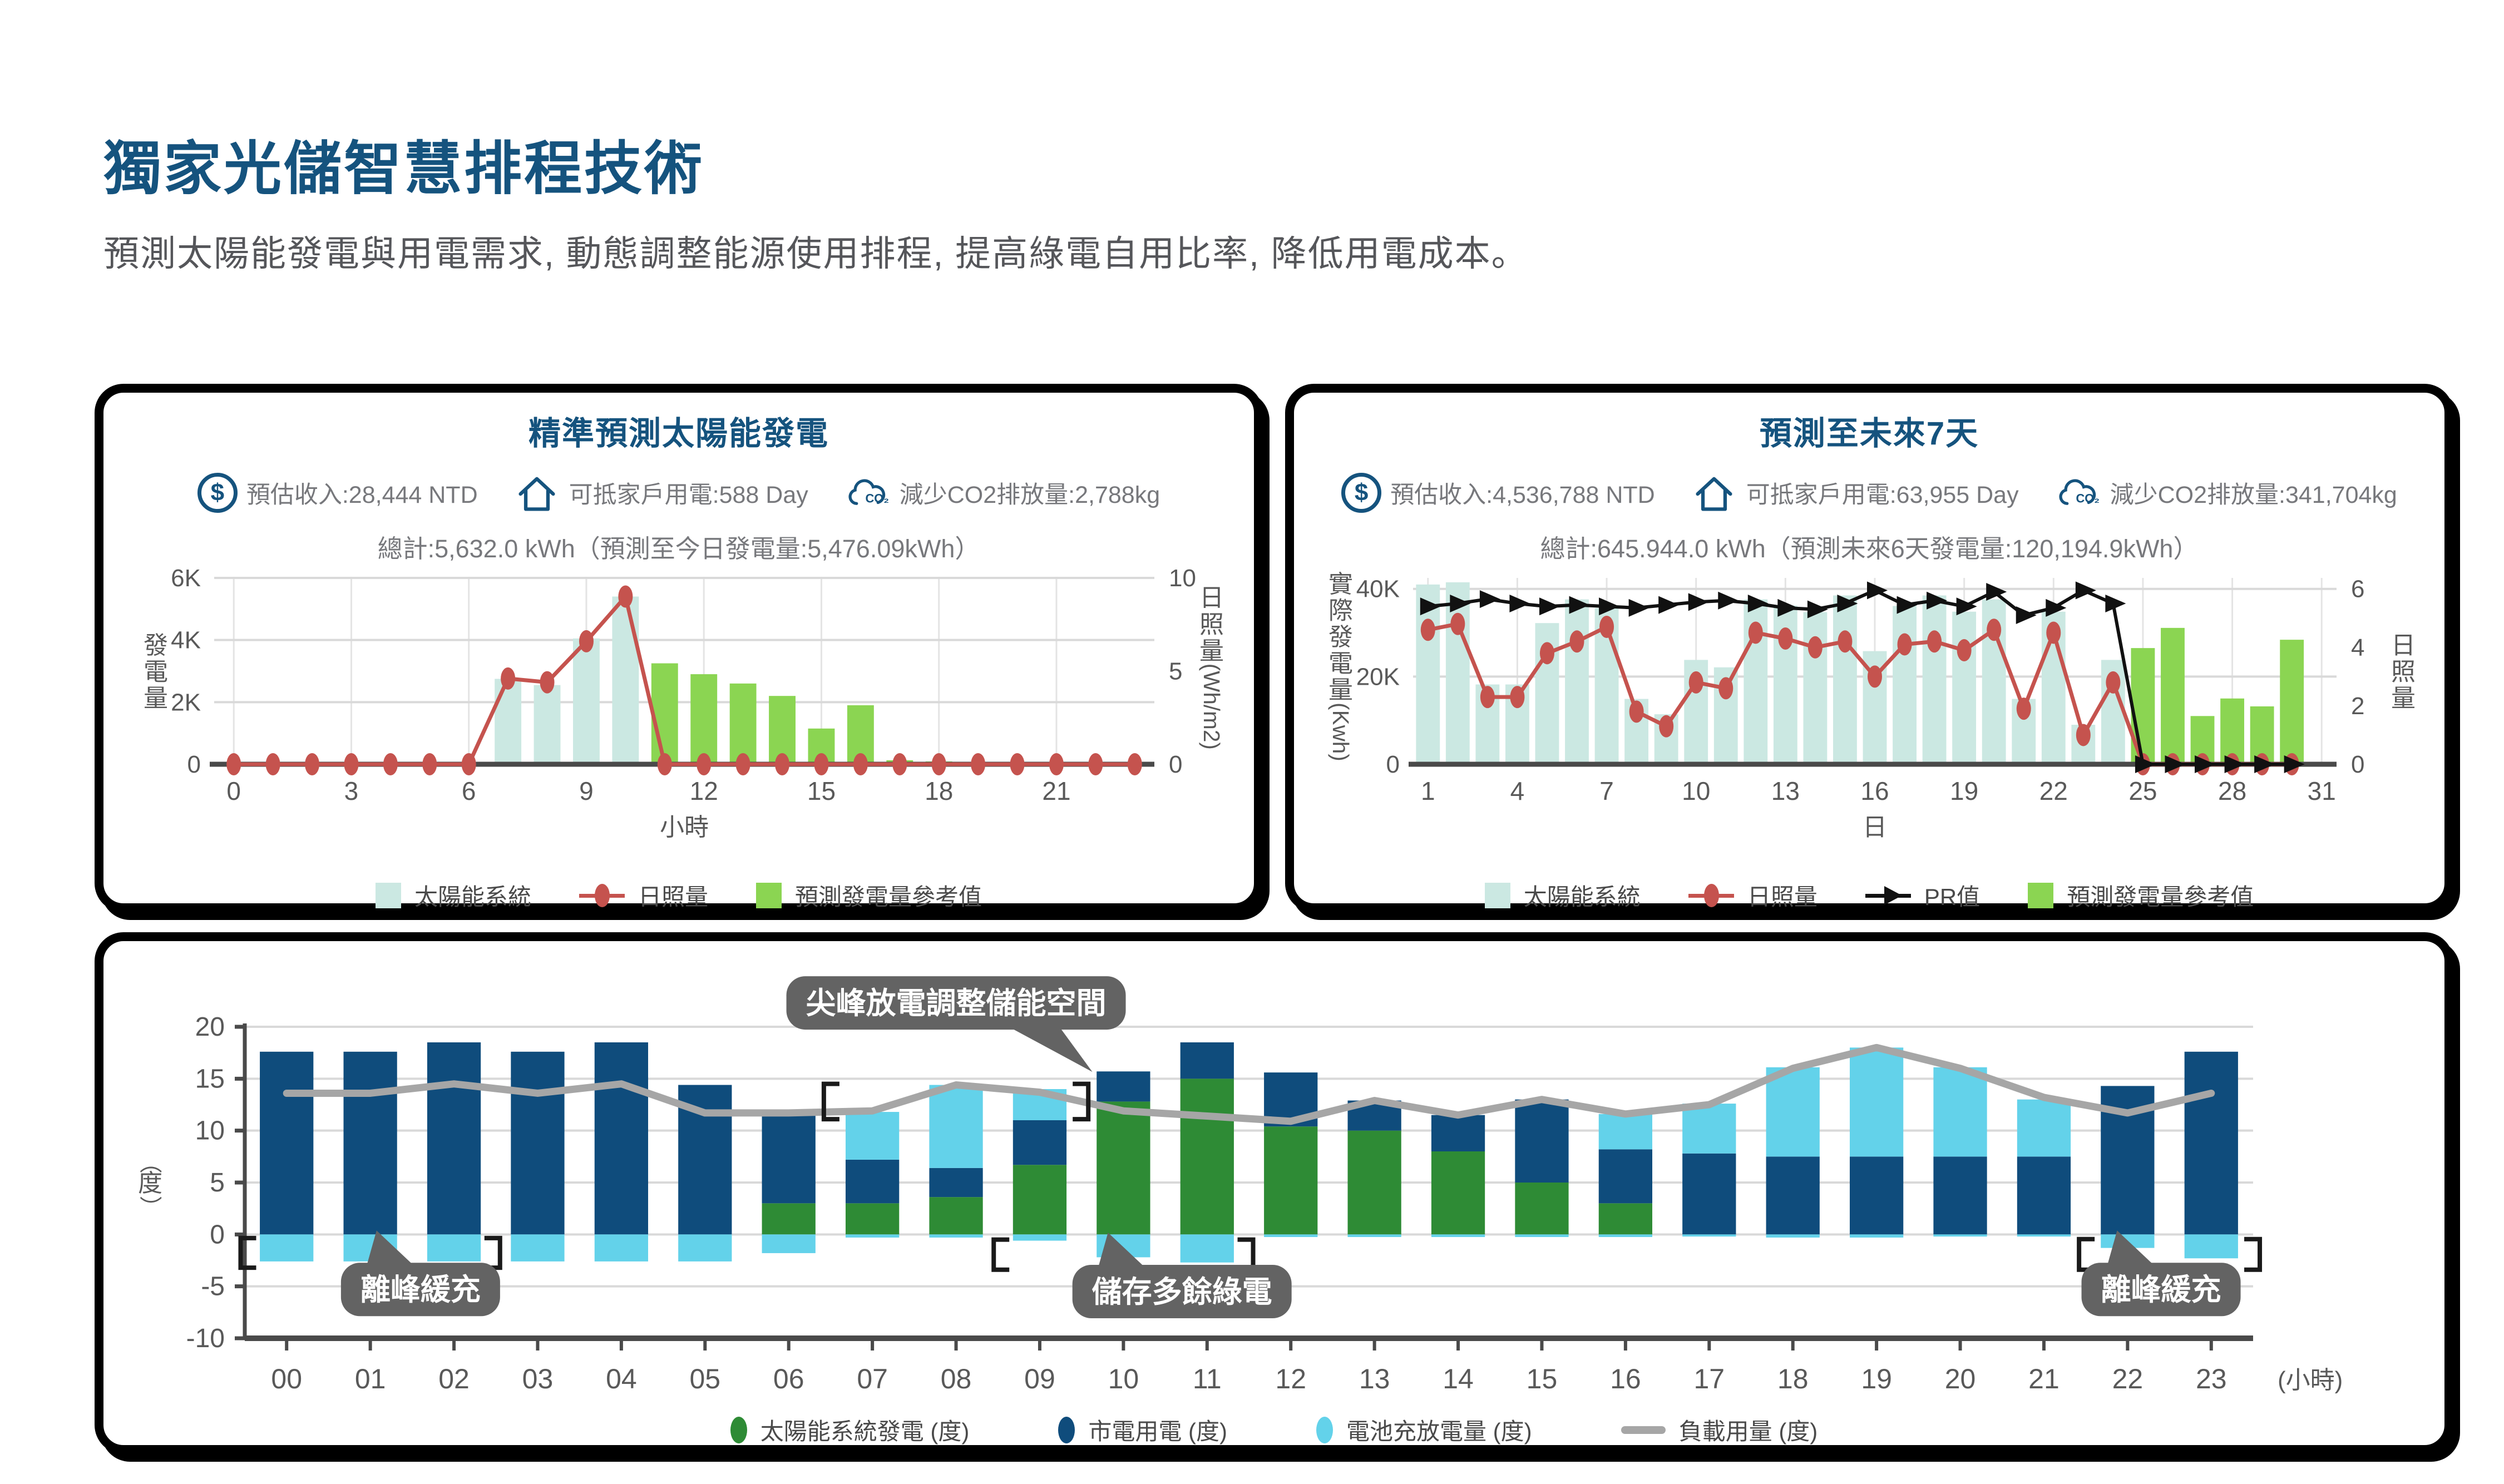  I want to click on panel-title-week: 預測至未來7天, so click(1869, 434).